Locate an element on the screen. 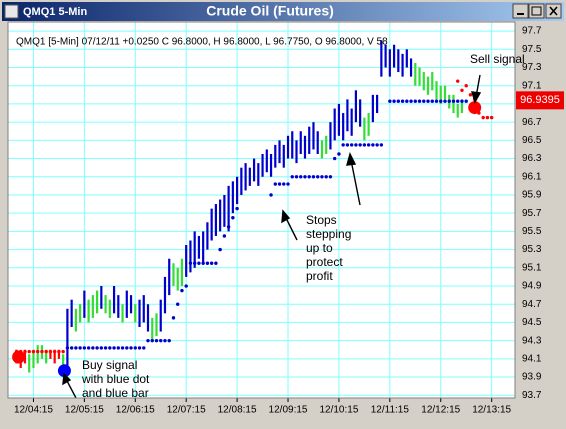 This screenshot has width=566, height=429. chart-title: Crude Oil (Futures) is located at coordinates (270, 11).